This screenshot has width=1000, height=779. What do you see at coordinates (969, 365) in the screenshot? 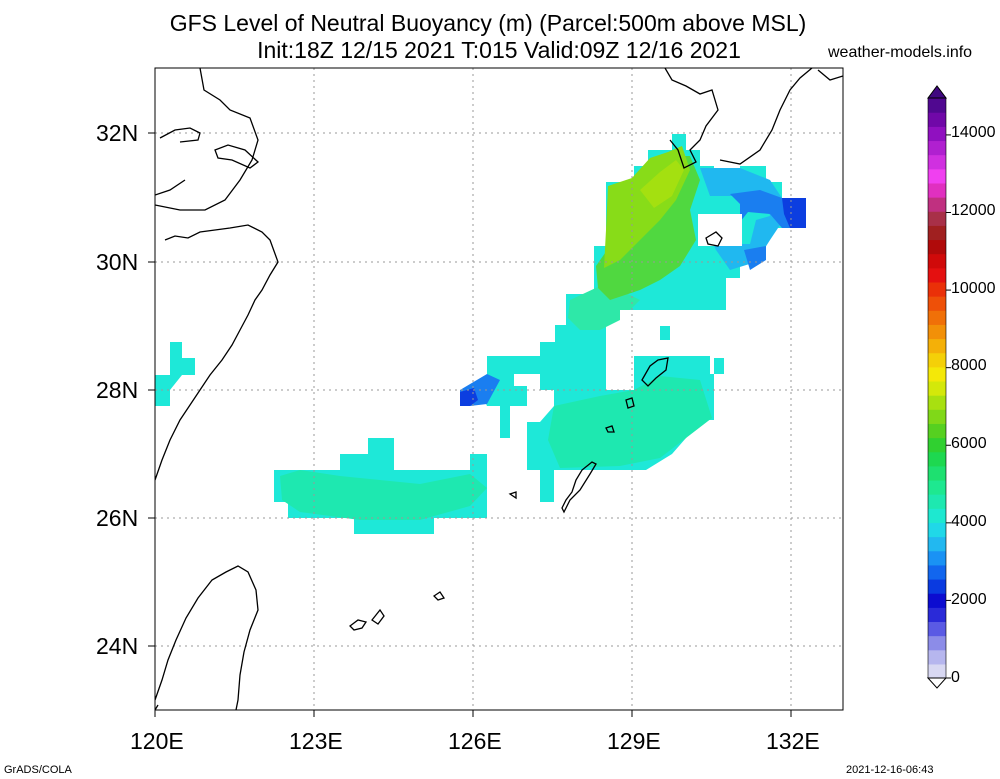
I see `colorbar-label-8000: 8000` at bounding box center [969, 365].